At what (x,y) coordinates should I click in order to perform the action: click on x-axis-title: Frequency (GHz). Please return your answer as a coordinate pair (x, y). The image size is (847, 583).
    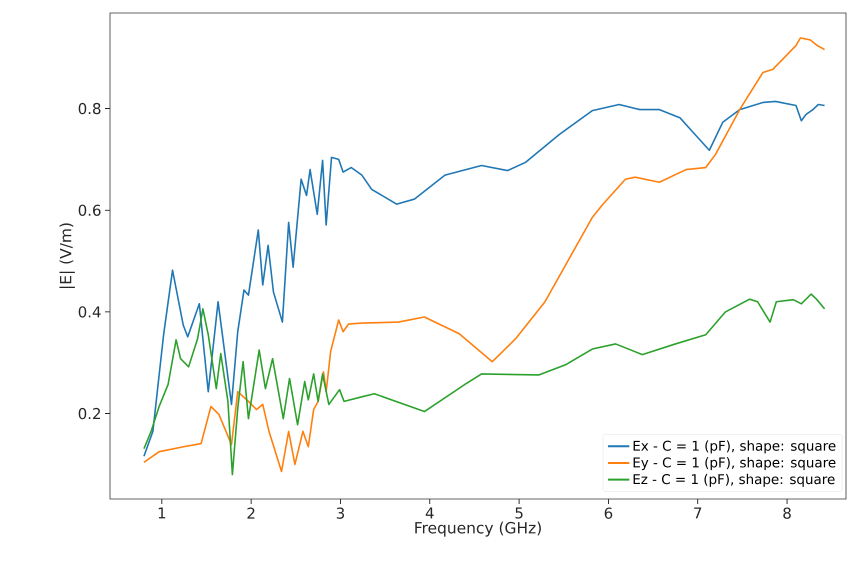
    Looking at the image, I should click on (478, 529).